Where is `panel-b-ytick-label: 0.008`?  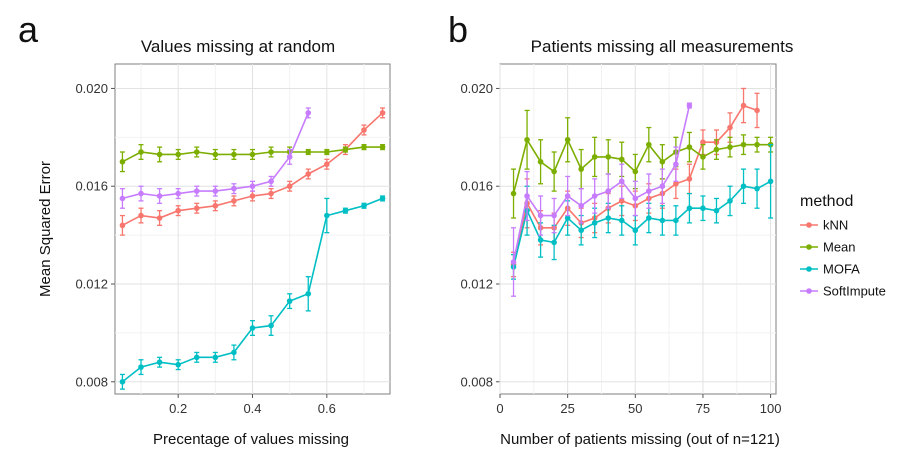
panel-b-ytick-label: 0.008 is located at coordinates (476, 381).